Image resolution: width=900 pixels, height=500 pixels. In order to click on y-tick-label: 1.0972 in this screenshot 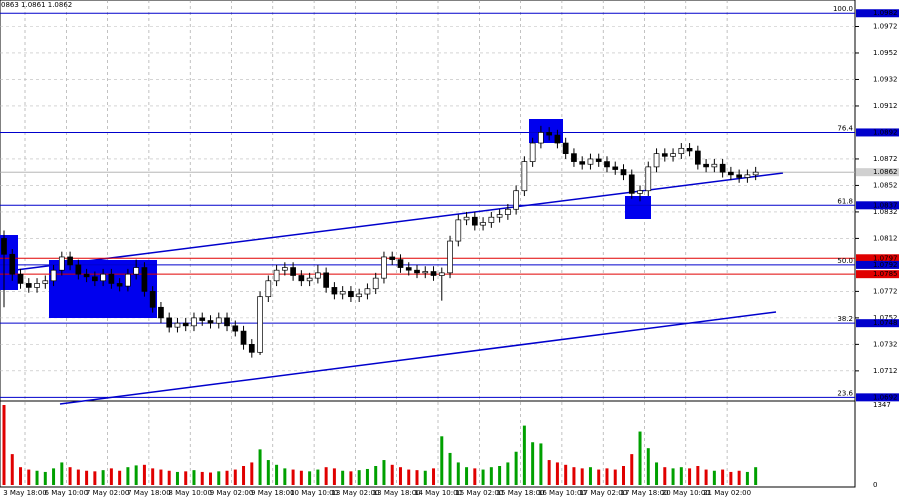, I will do `click(885, 26)`.